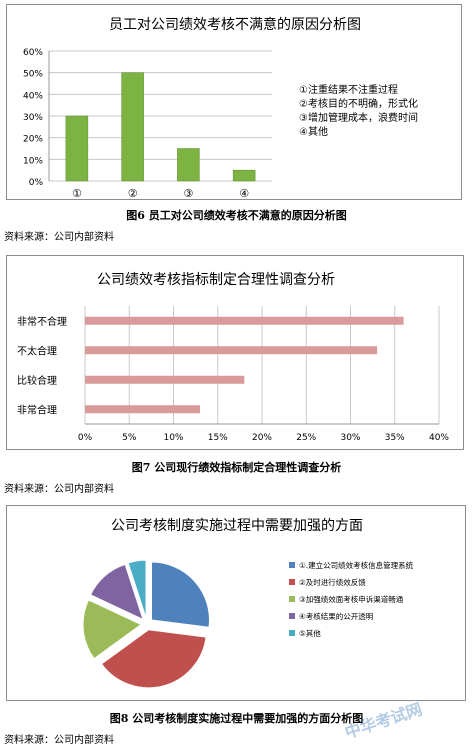 The image size is (473, 749). What do you see at coordinates (37, 380) in the screenshot?
I see `chart-2-category-label: 比较合理` at bounding box center [37, 380].